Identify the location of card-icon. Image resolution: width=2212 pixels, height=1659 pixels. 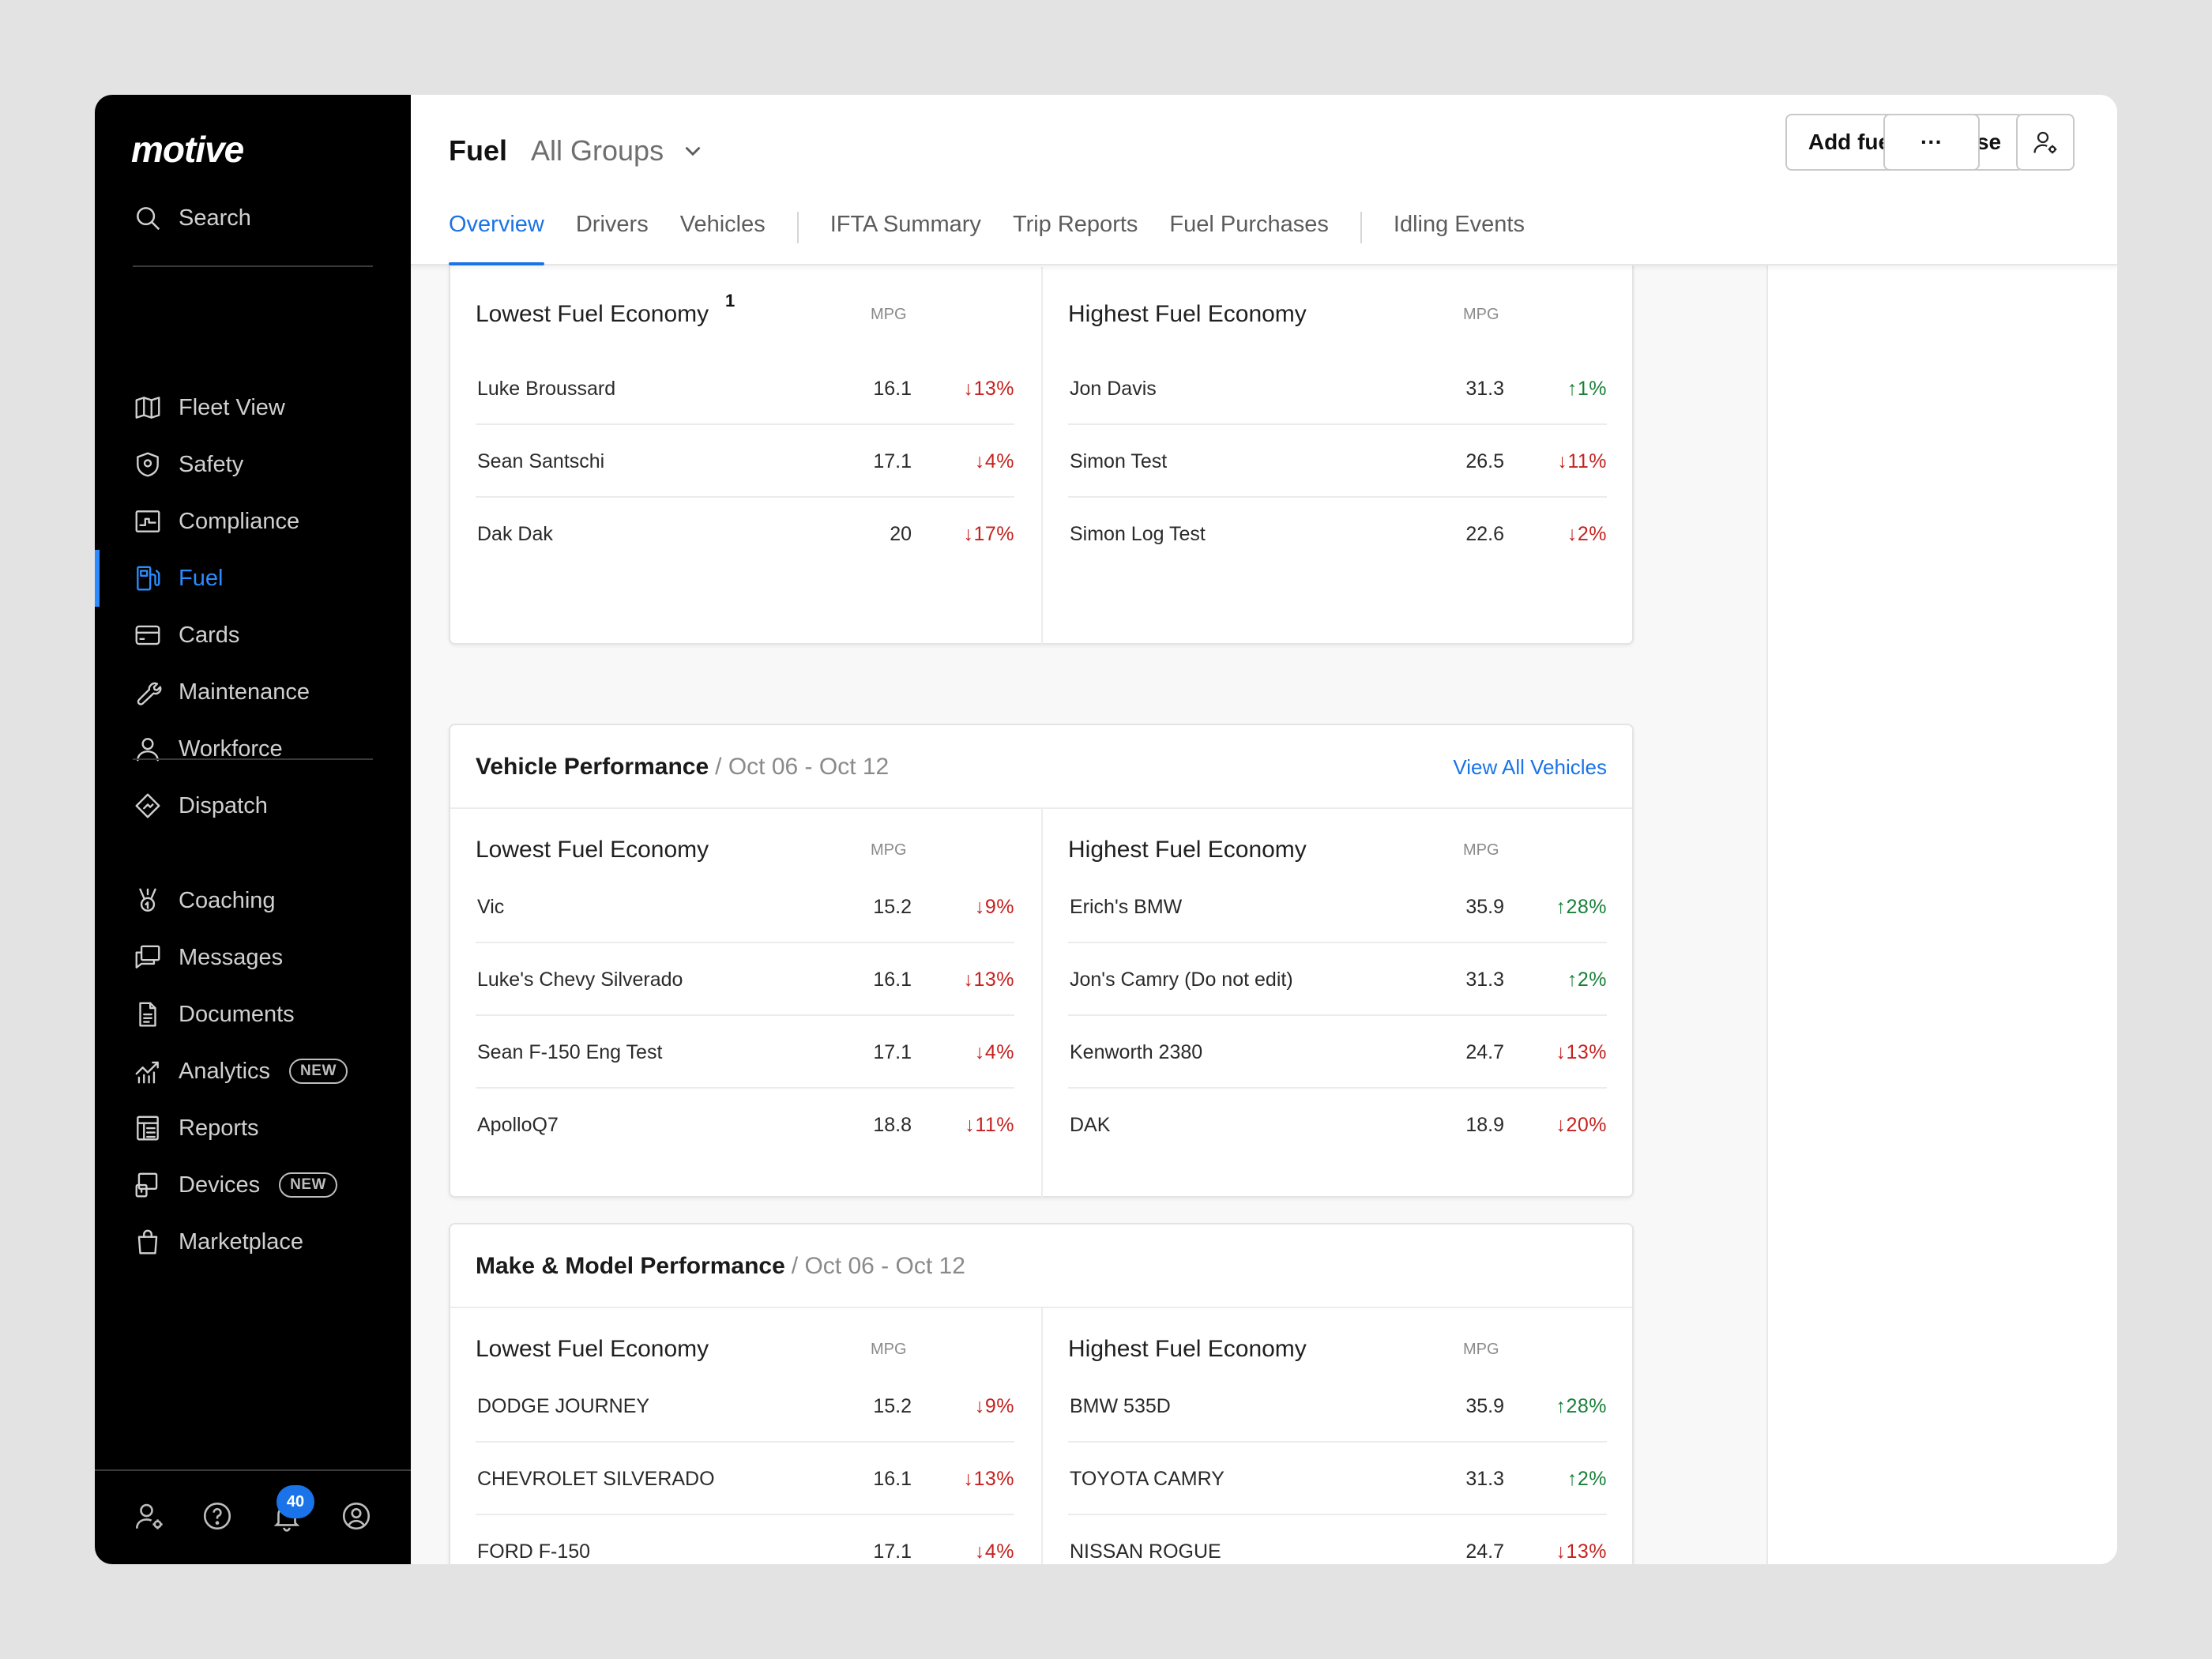
(156, 635).